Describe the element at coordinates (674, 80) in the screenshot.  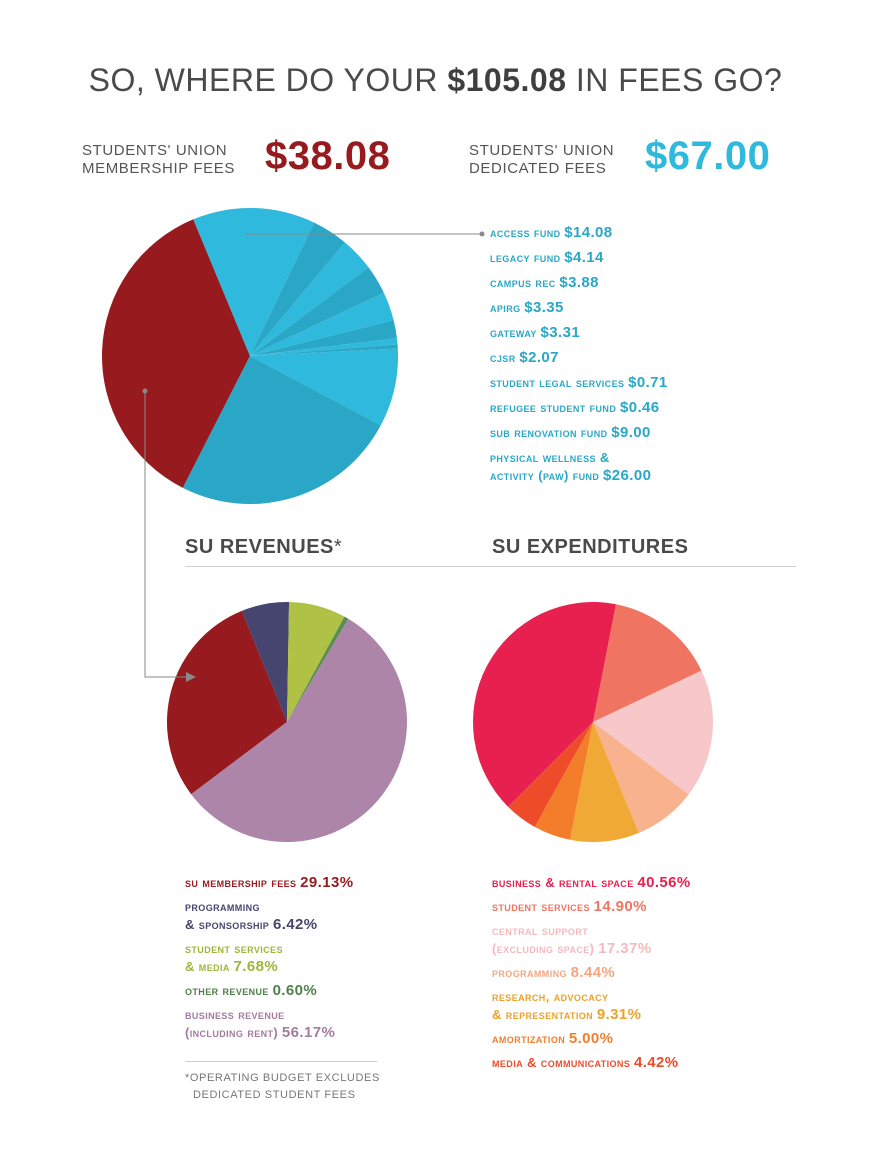
I see `title-post: IN FEES GO?` at that location.